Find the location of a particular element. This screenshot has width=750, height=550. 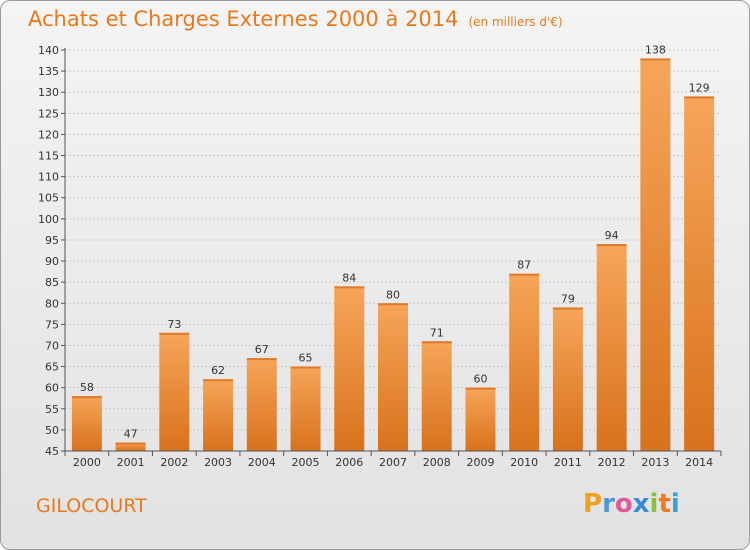

y-tick-label: 95 is located at coordinates (52, 240).